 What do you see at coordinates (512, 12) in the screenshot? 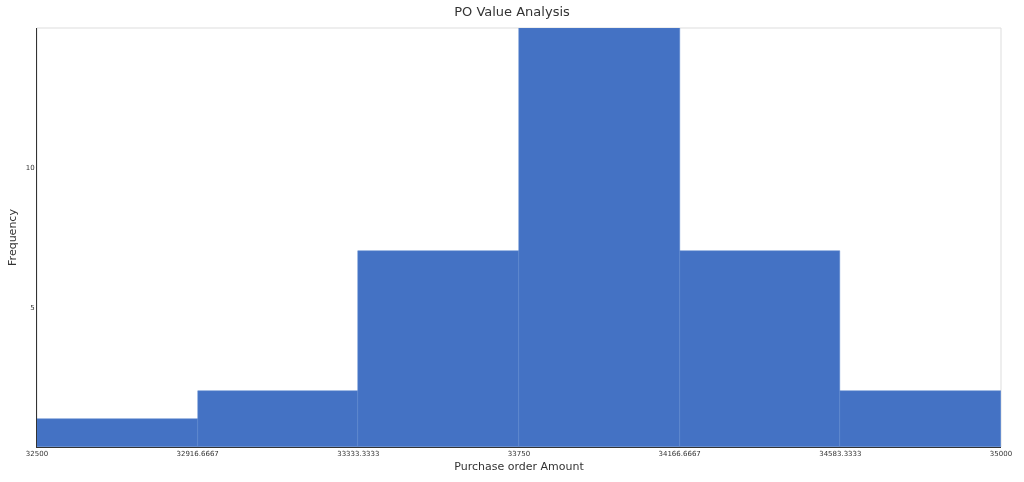
I see `chart-title: PO Value Analysis` at bounding box center [512, 12].